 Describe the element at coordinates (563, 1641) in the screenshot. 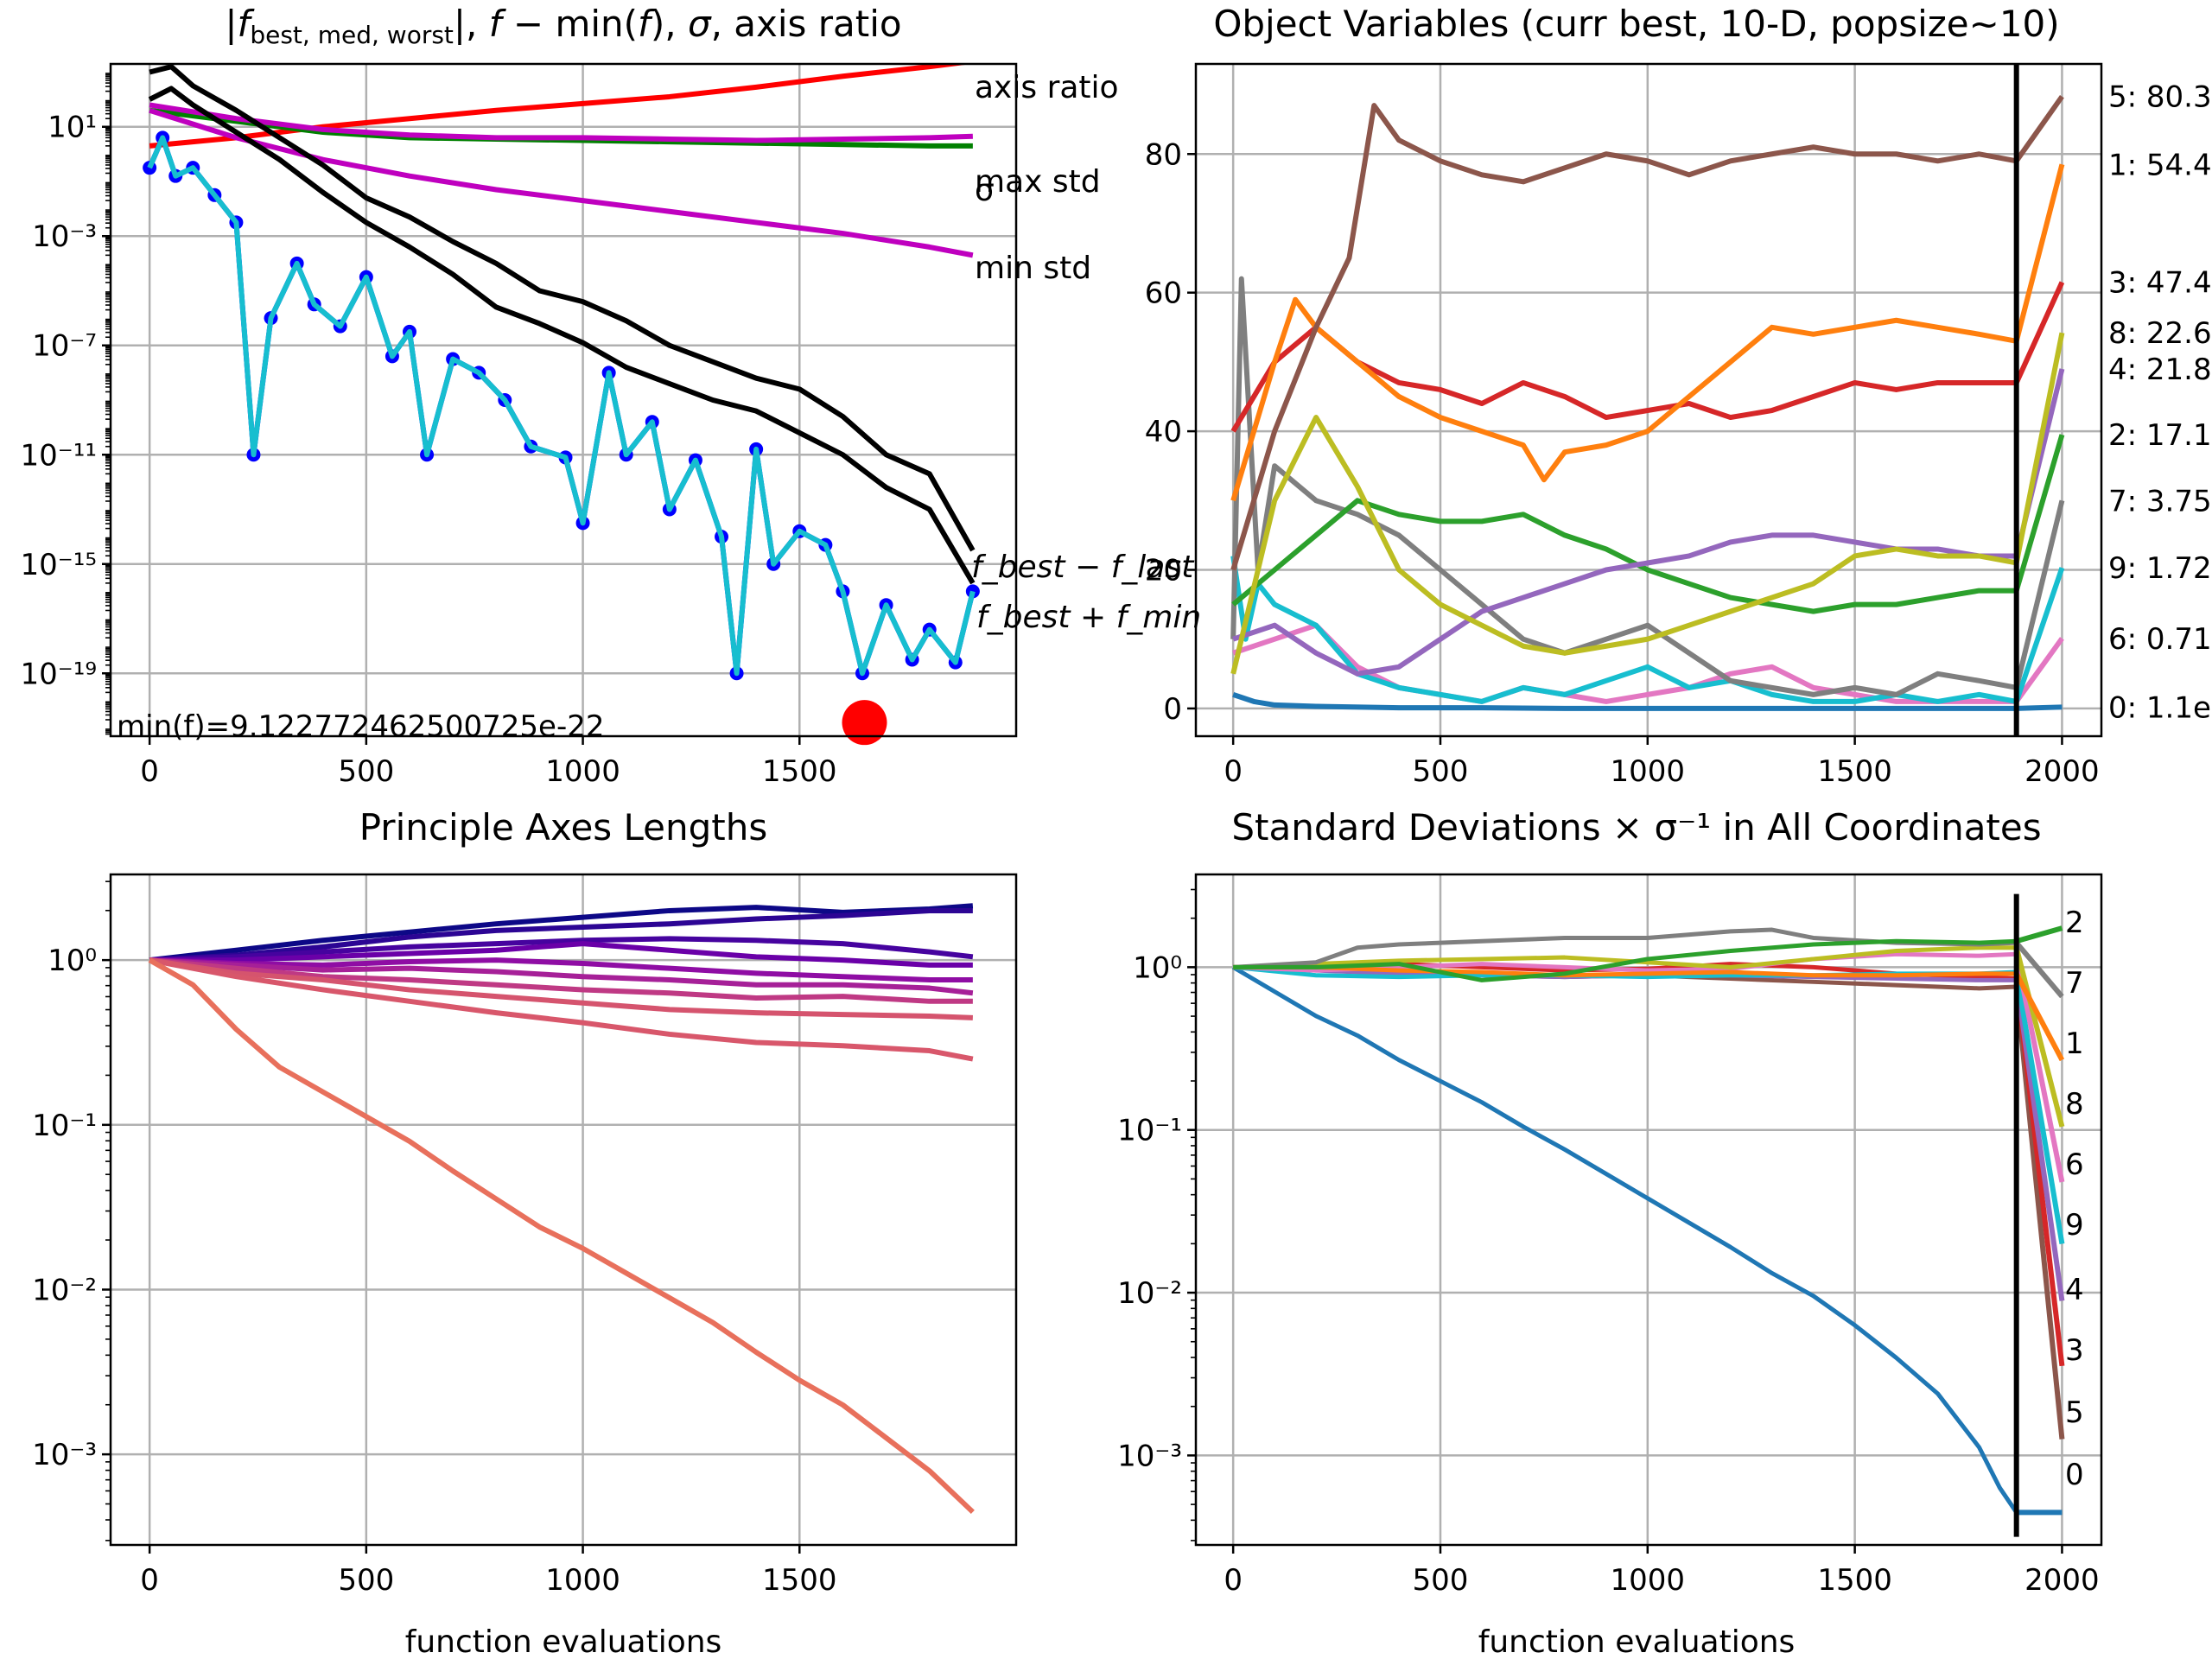

I see `axplot-xlabel: function evaluations` at that location.